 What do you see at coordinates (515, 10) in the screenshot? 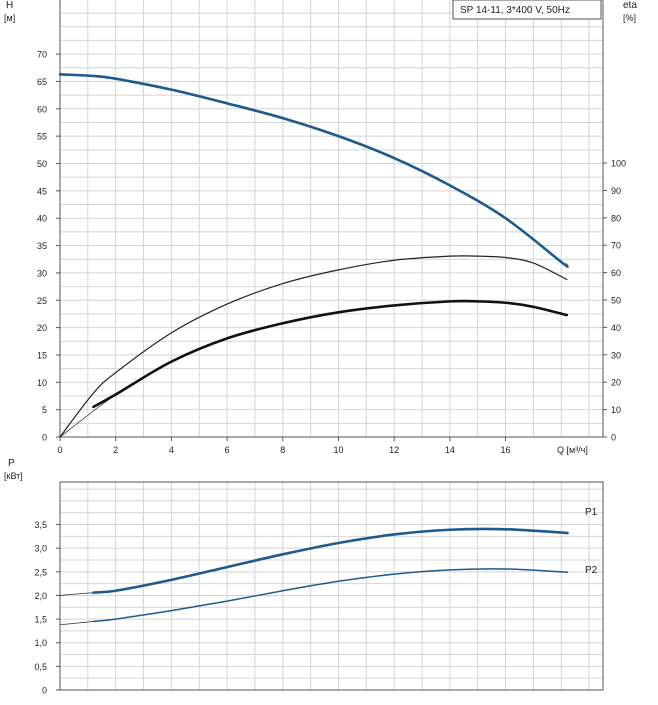
I see `legend-box-text: SP 14-11, 3*400 V, 50Hz` at bounding box center [515, 10].